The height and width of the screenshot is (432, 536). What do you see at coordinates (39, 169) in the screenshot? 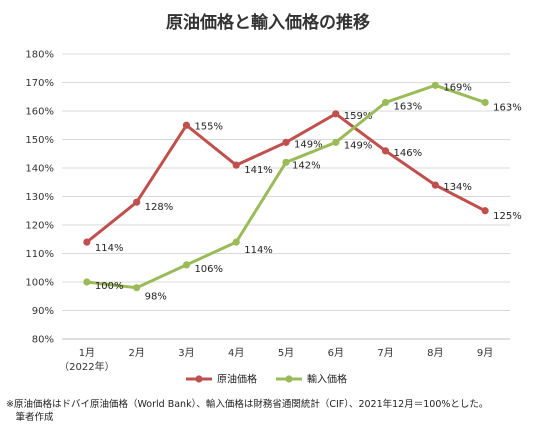
I see `y-tick-label: 140%` at bounding box center [39, 169].